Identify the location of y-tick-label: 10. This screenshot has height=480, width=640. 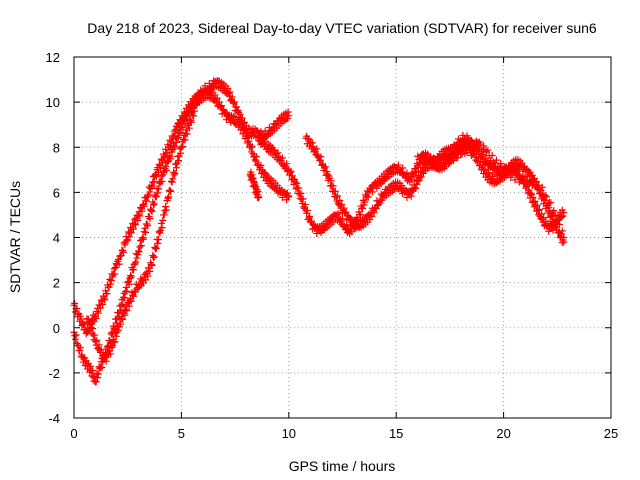
(53, 102).